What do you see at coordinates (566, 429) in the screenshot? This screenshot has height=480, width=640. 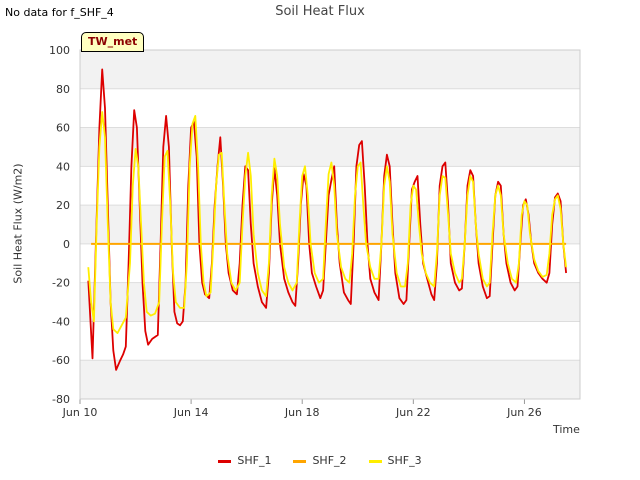 I see `x-axis-label: Time` at bounding box center [566, 429].